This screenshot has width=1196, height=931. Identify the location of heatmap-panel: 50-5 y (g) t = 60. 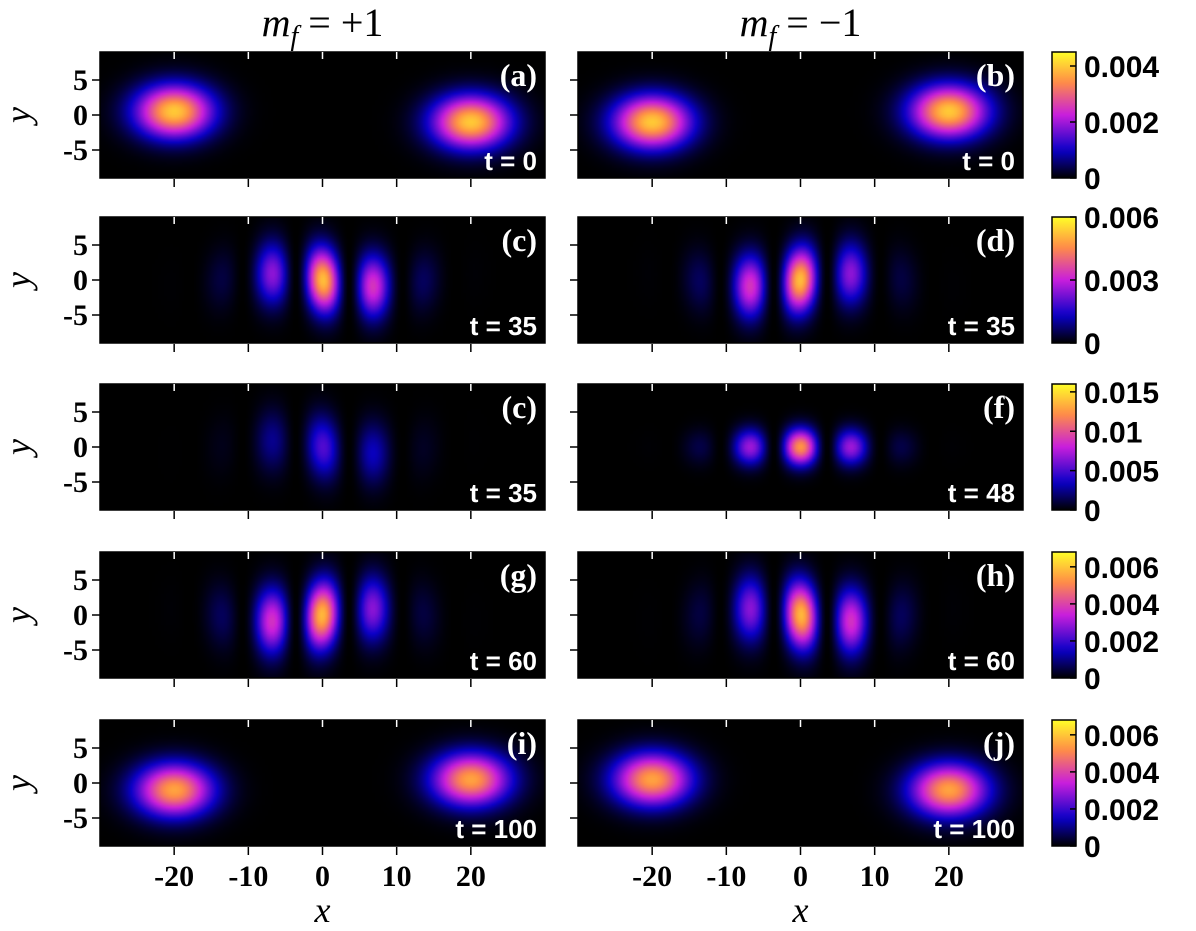
(273, 619).